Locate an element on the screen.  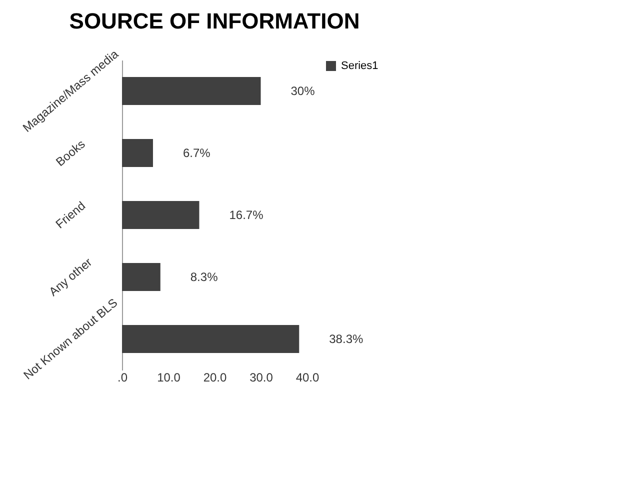
x-tick-label: 10.0 is located at coordinates (169, 377).